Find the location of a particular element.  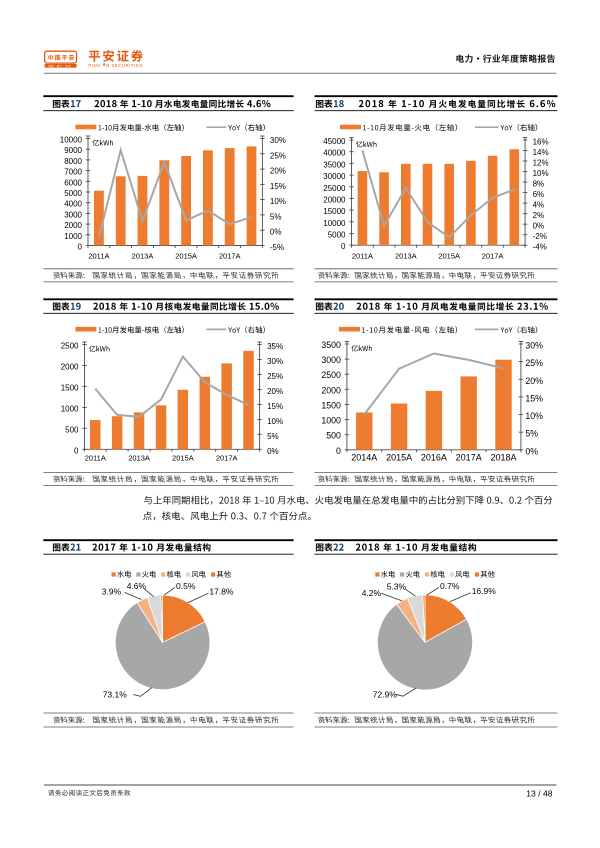

svg-text: PING AN SECURITIES is located at coordinates (115, 65).